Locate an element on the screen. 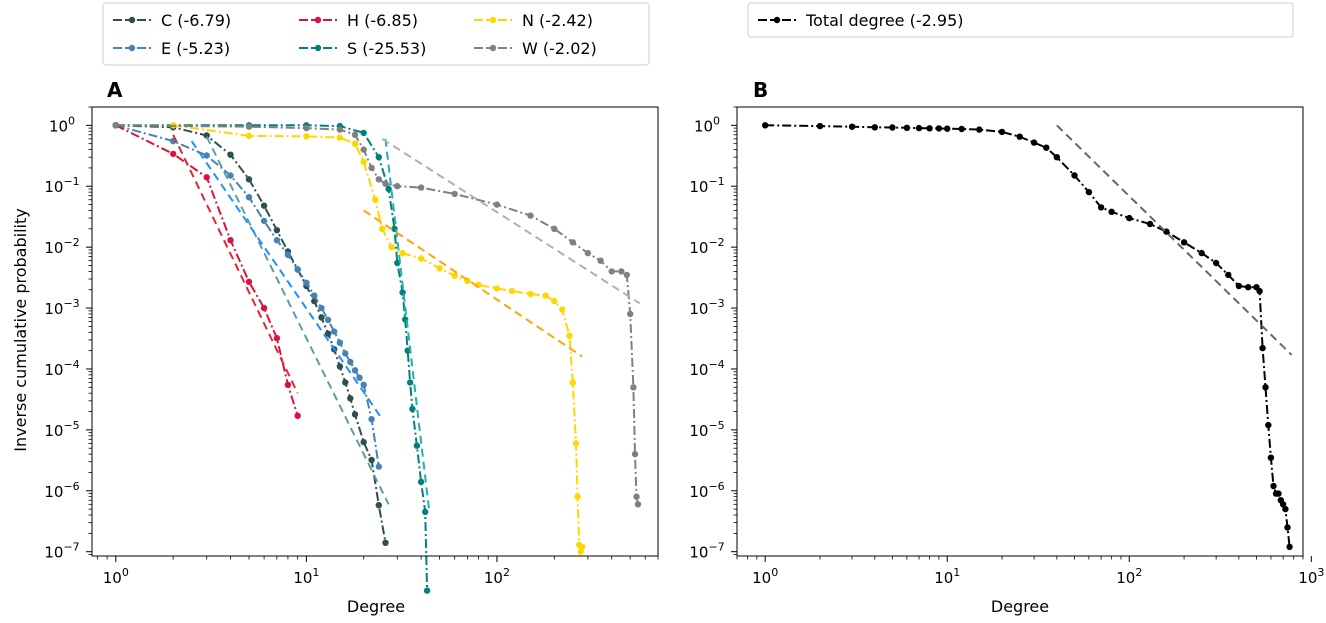 Image resolution: width=1326 pixels, height=623 pixels. y-tick-label: 10⁻⁵ is located at coordinates (706, 429).